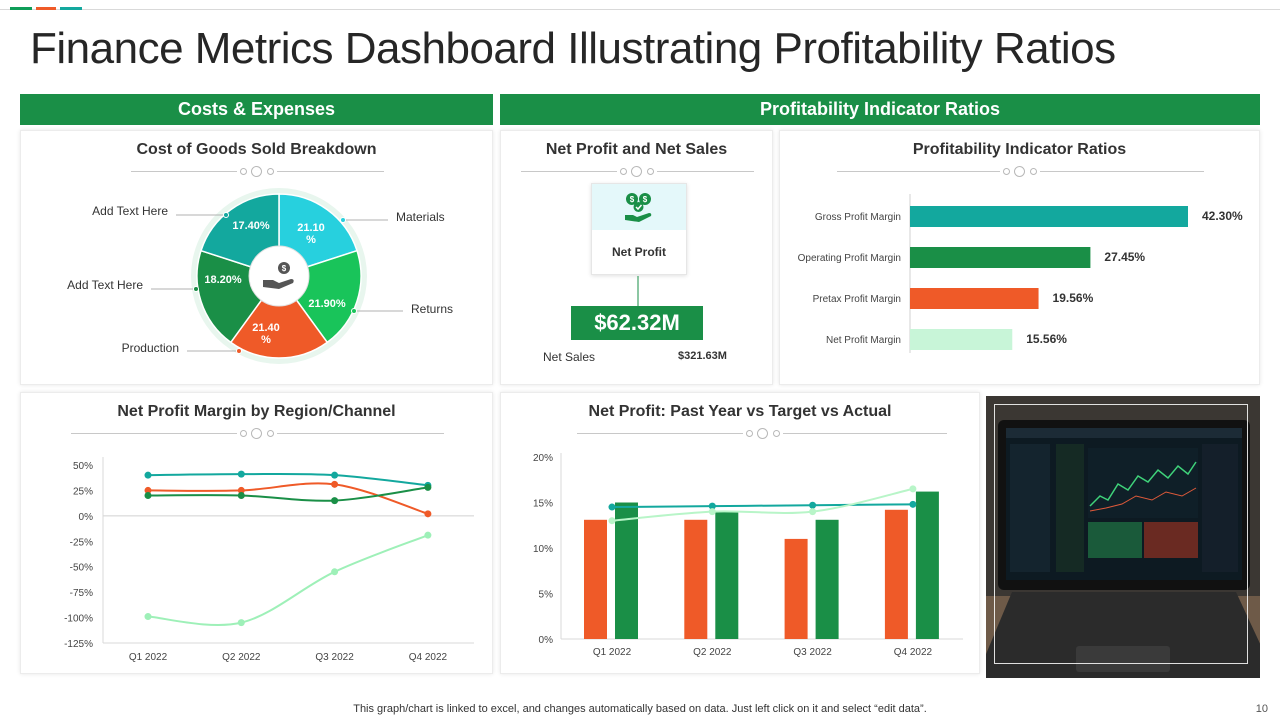  Describe the element at coordinates (1123, 537) in the screenshot. I see `laptop-photo` at that location.